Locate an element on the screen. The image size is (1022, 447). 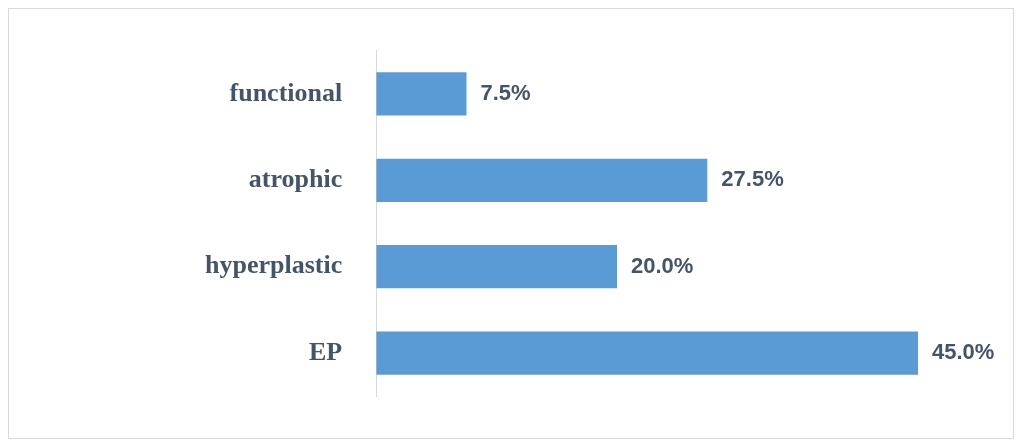
y-tick-label: hyperplastic is located at coordinates (273, 265).